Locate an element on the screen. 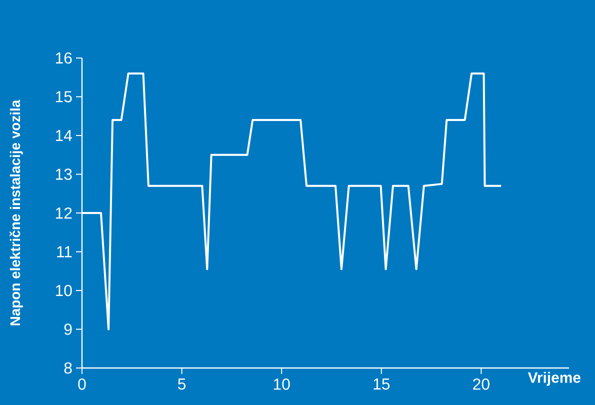 Image resolution: width=595 pixels, height=405 pixels. y-axis-title: Napon električne instalacije vozila is located at coordinates (16, 213).